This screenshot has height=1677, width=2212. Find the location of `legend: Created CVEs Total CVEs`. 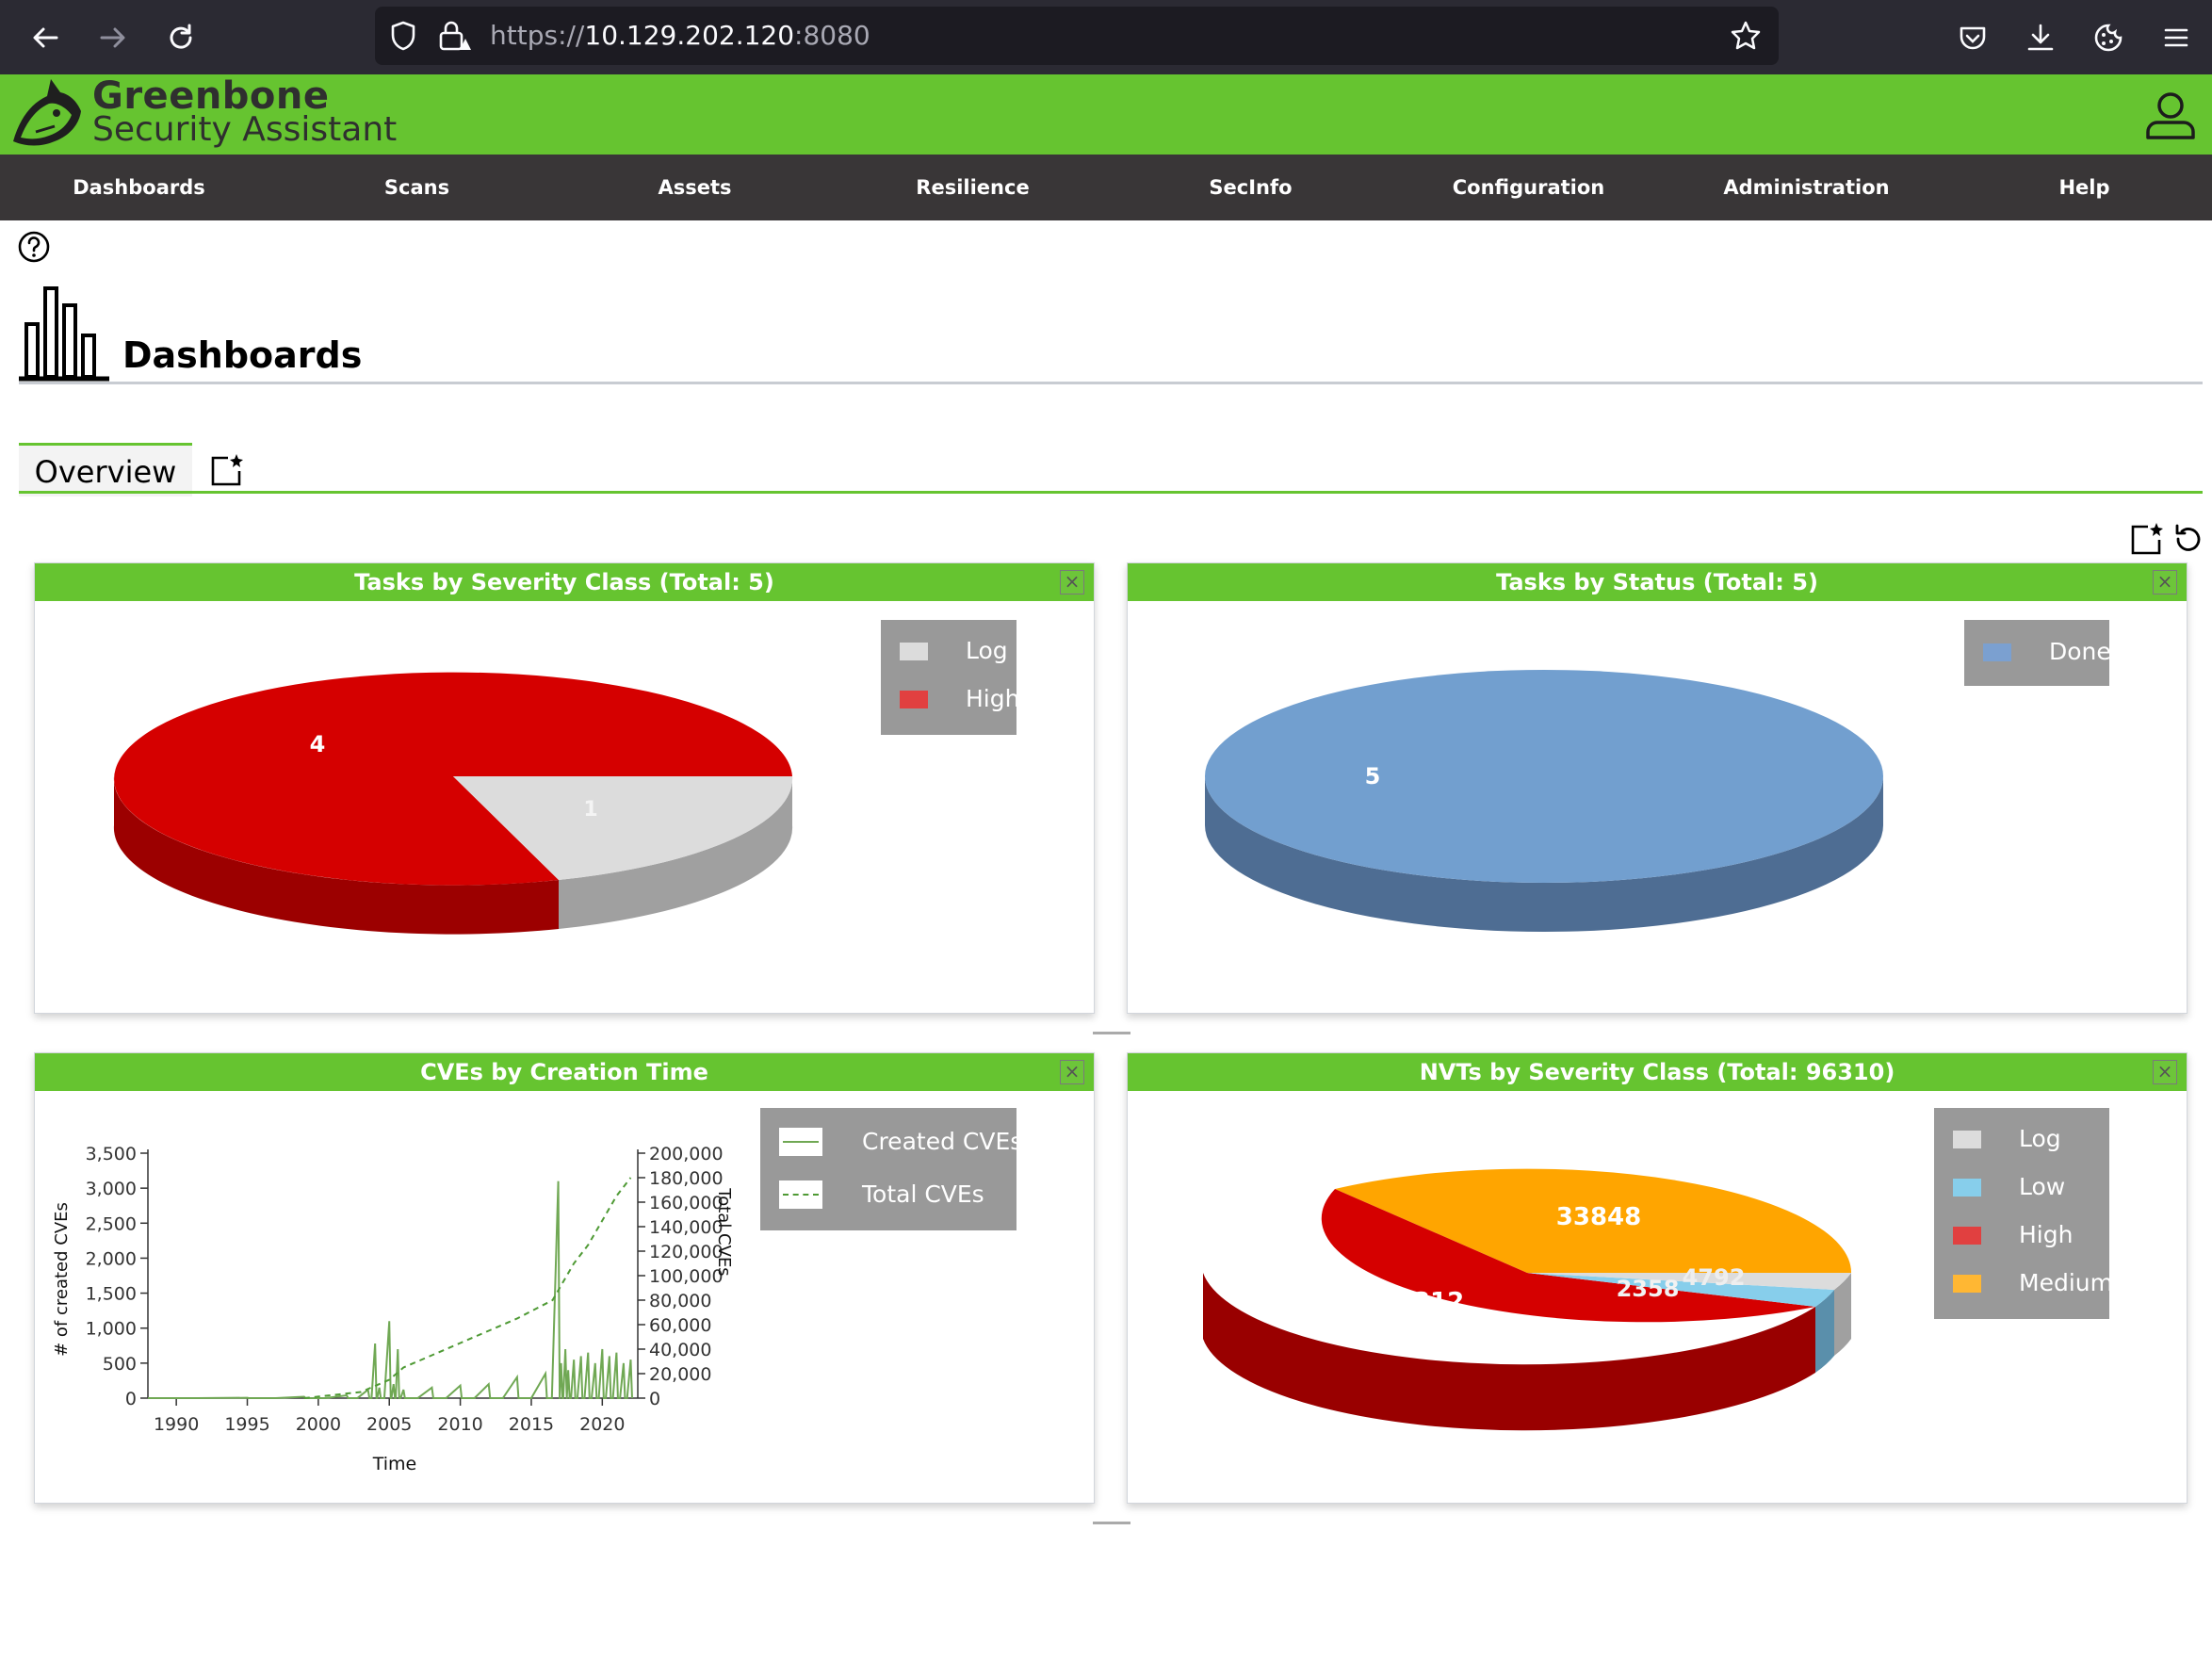

legend: Created CVEs Total CVEs is located at coordinates (891, 1169).